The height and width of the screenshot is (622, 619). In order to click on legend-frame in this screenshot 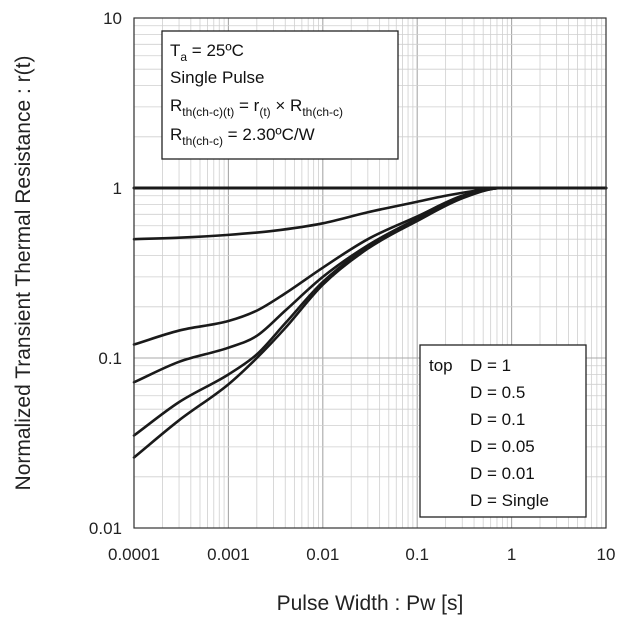, I will do `click(503, 431)`.